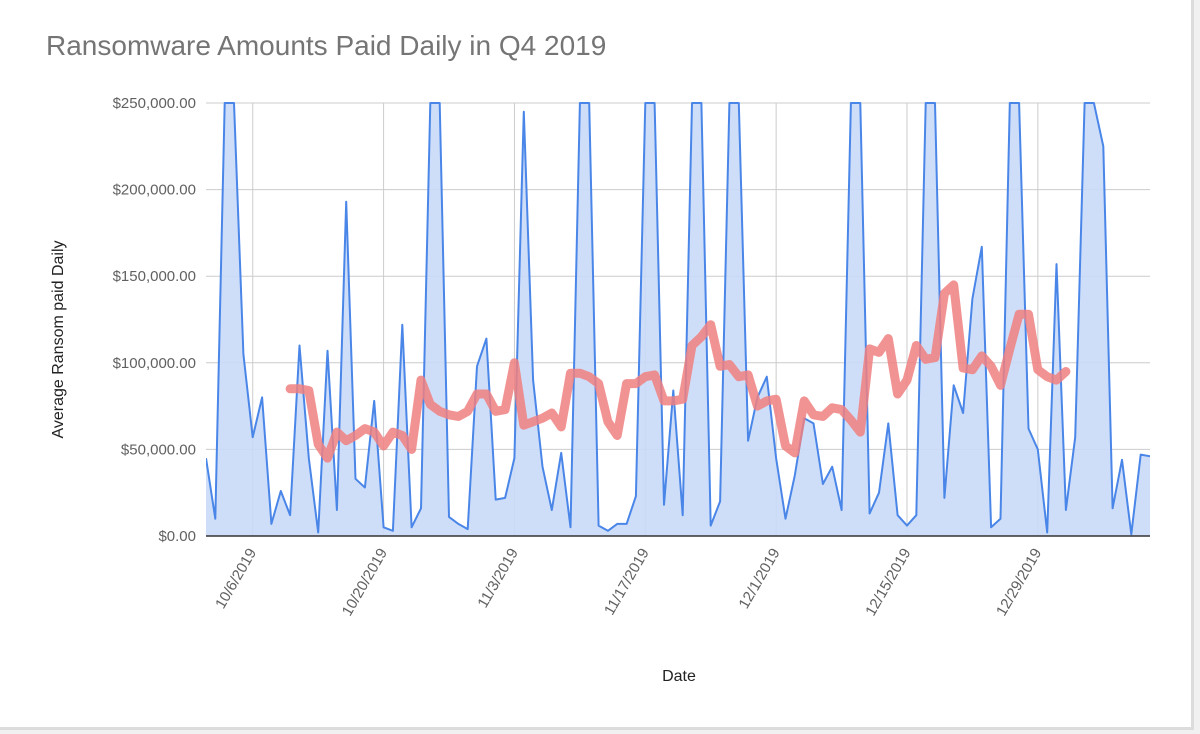  I want to click on y-axis-title: Average Ransom paid Daily, so click(58, 339).